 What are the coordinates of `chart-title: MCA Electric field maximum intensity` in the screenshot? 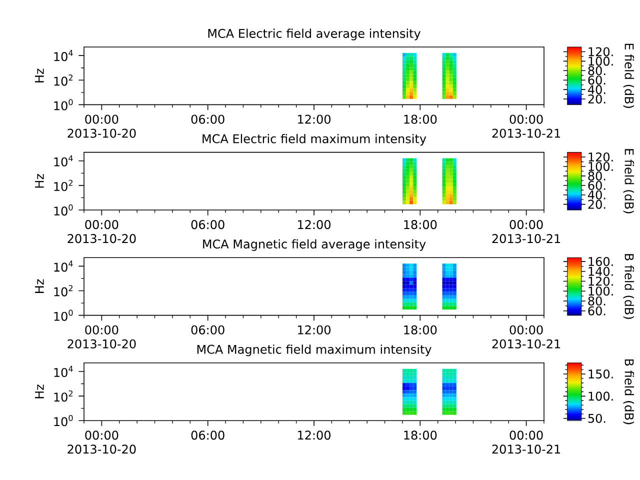 It's located at (314, 140).